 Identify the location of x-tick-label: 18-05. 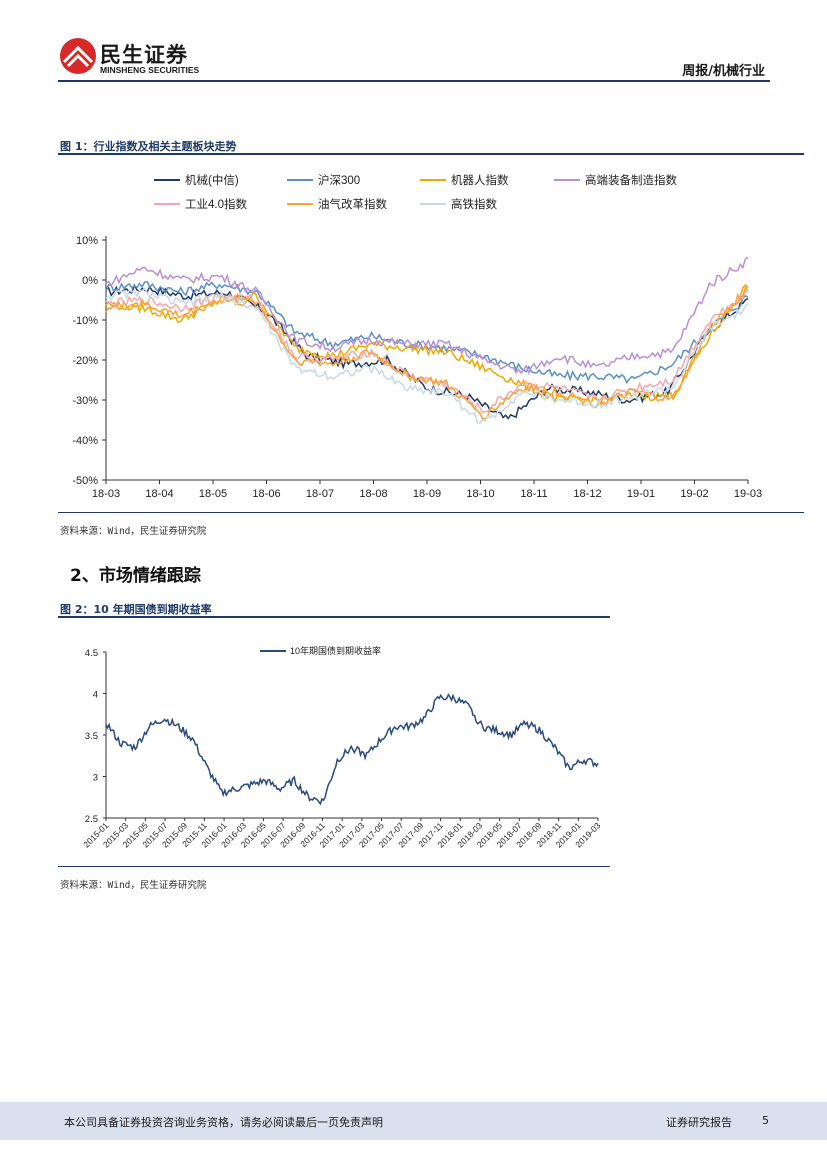
(213, 494).